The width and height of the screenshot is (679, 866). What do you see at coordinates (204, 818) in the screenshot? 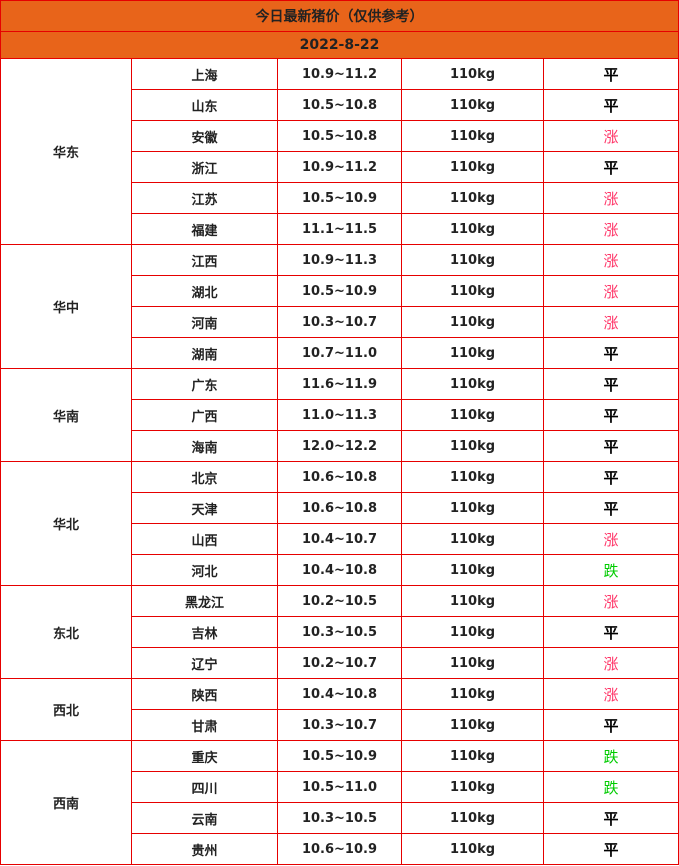
I see `province-cell: 云南` at bounding box center [204, 818].